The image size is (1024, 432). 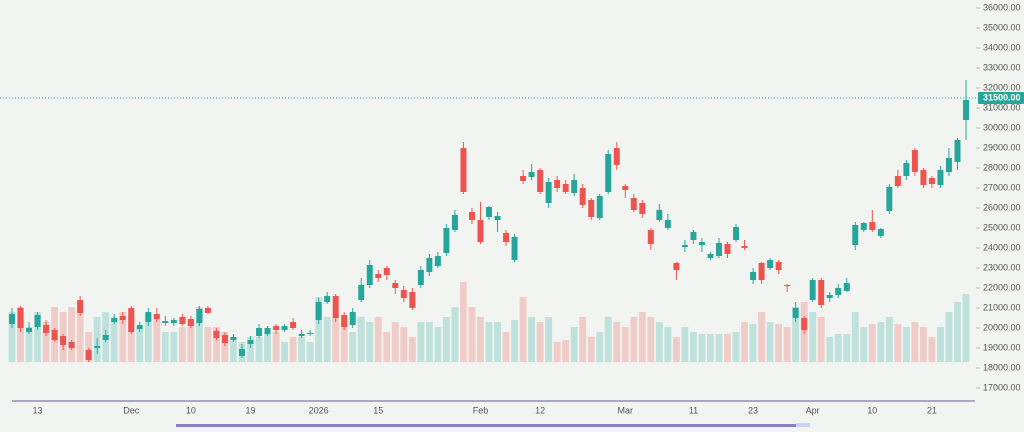 What do you see at coordinates (1002, 287) in the screenshot?
I see `y-tick-label: 22000.00` at bounding box center [1002, 287].